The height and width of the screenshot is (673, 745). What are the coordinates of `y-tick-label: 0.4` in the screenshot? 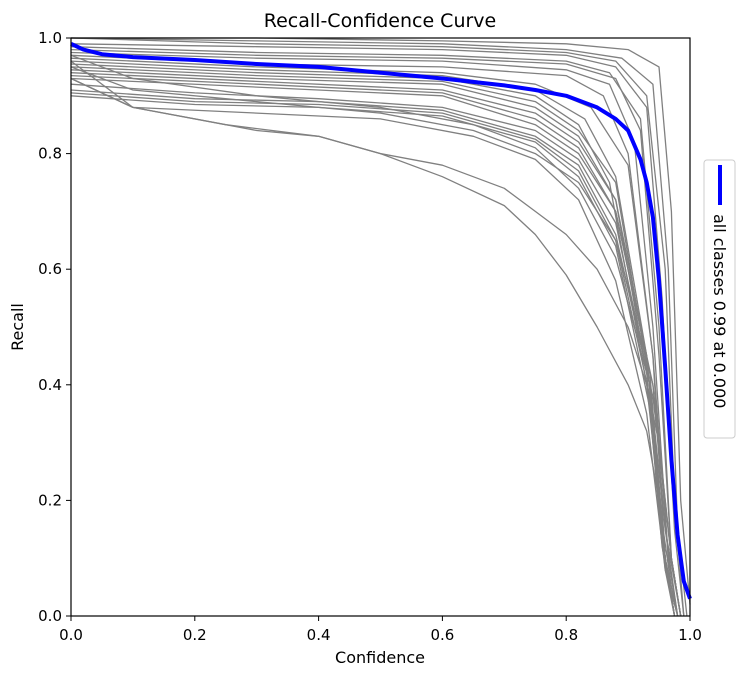 It's located at (50, 385).